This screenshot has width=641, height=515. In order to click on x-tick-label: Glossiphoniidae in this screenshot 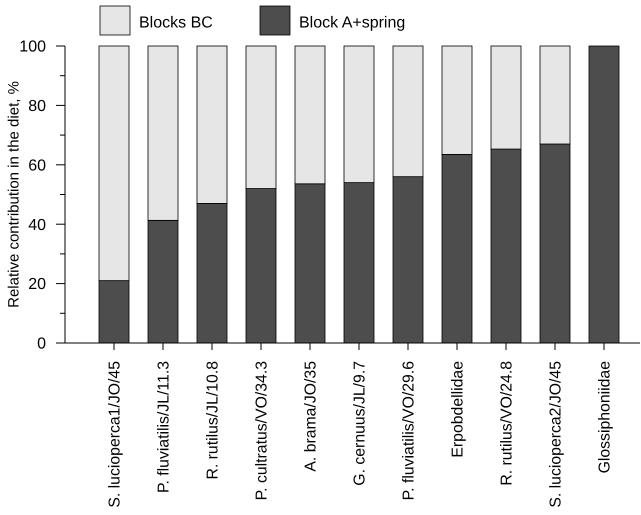, I will do `click(605, 417)`.